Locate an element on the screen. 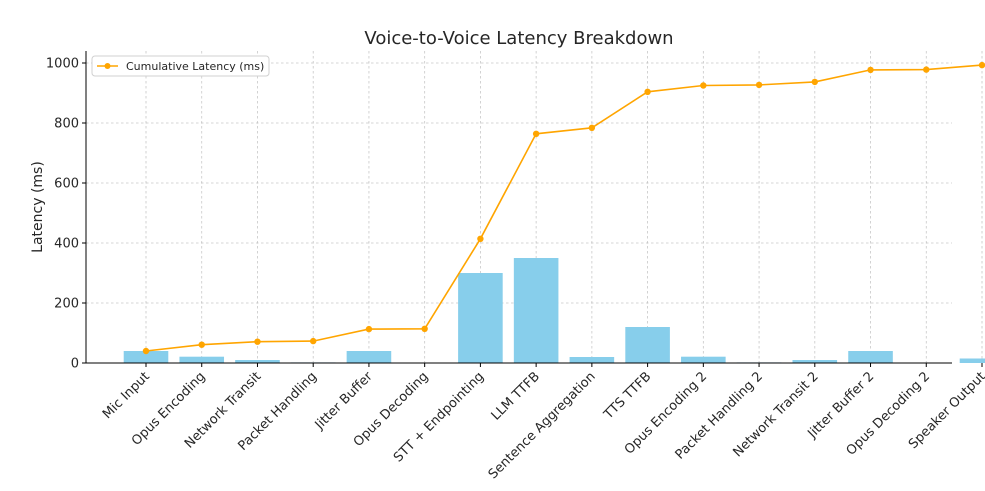 The image size is (985, 491). y-tick-label: 400 is located at coordinates (66, 244).